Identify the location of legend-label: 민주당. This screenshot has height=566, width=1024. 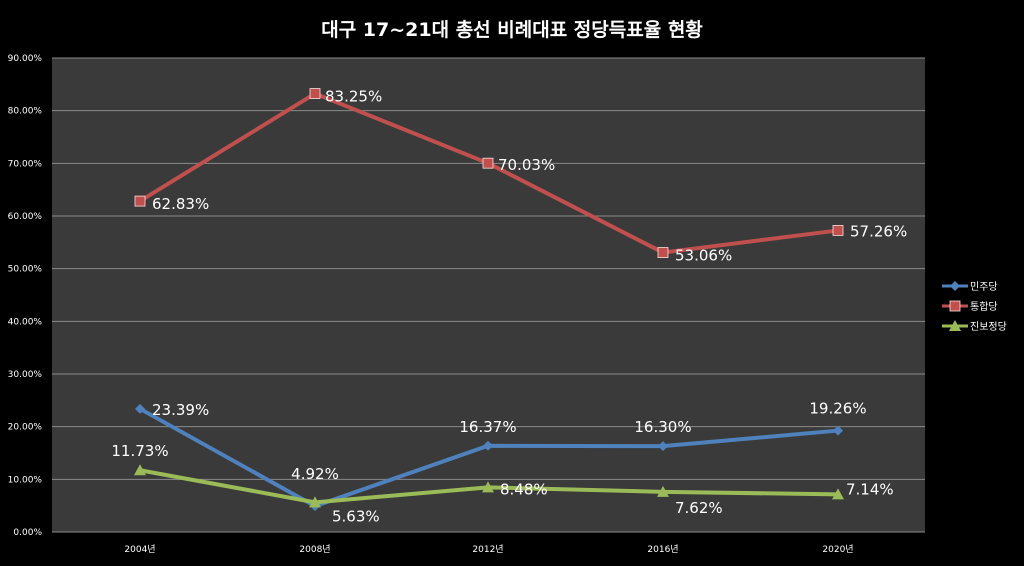
(984, 287).